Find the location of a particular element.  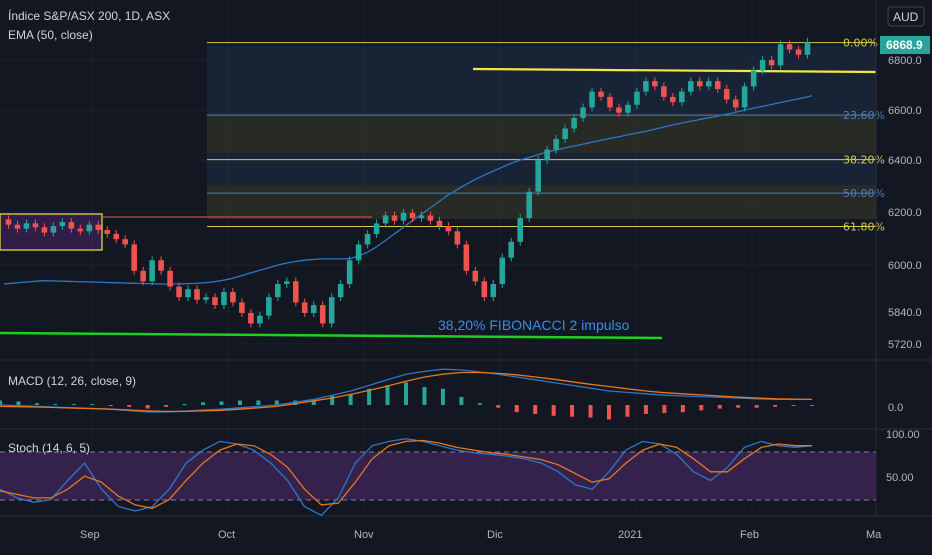

time-tick-0: Sep is located at coordinates (90, 535).